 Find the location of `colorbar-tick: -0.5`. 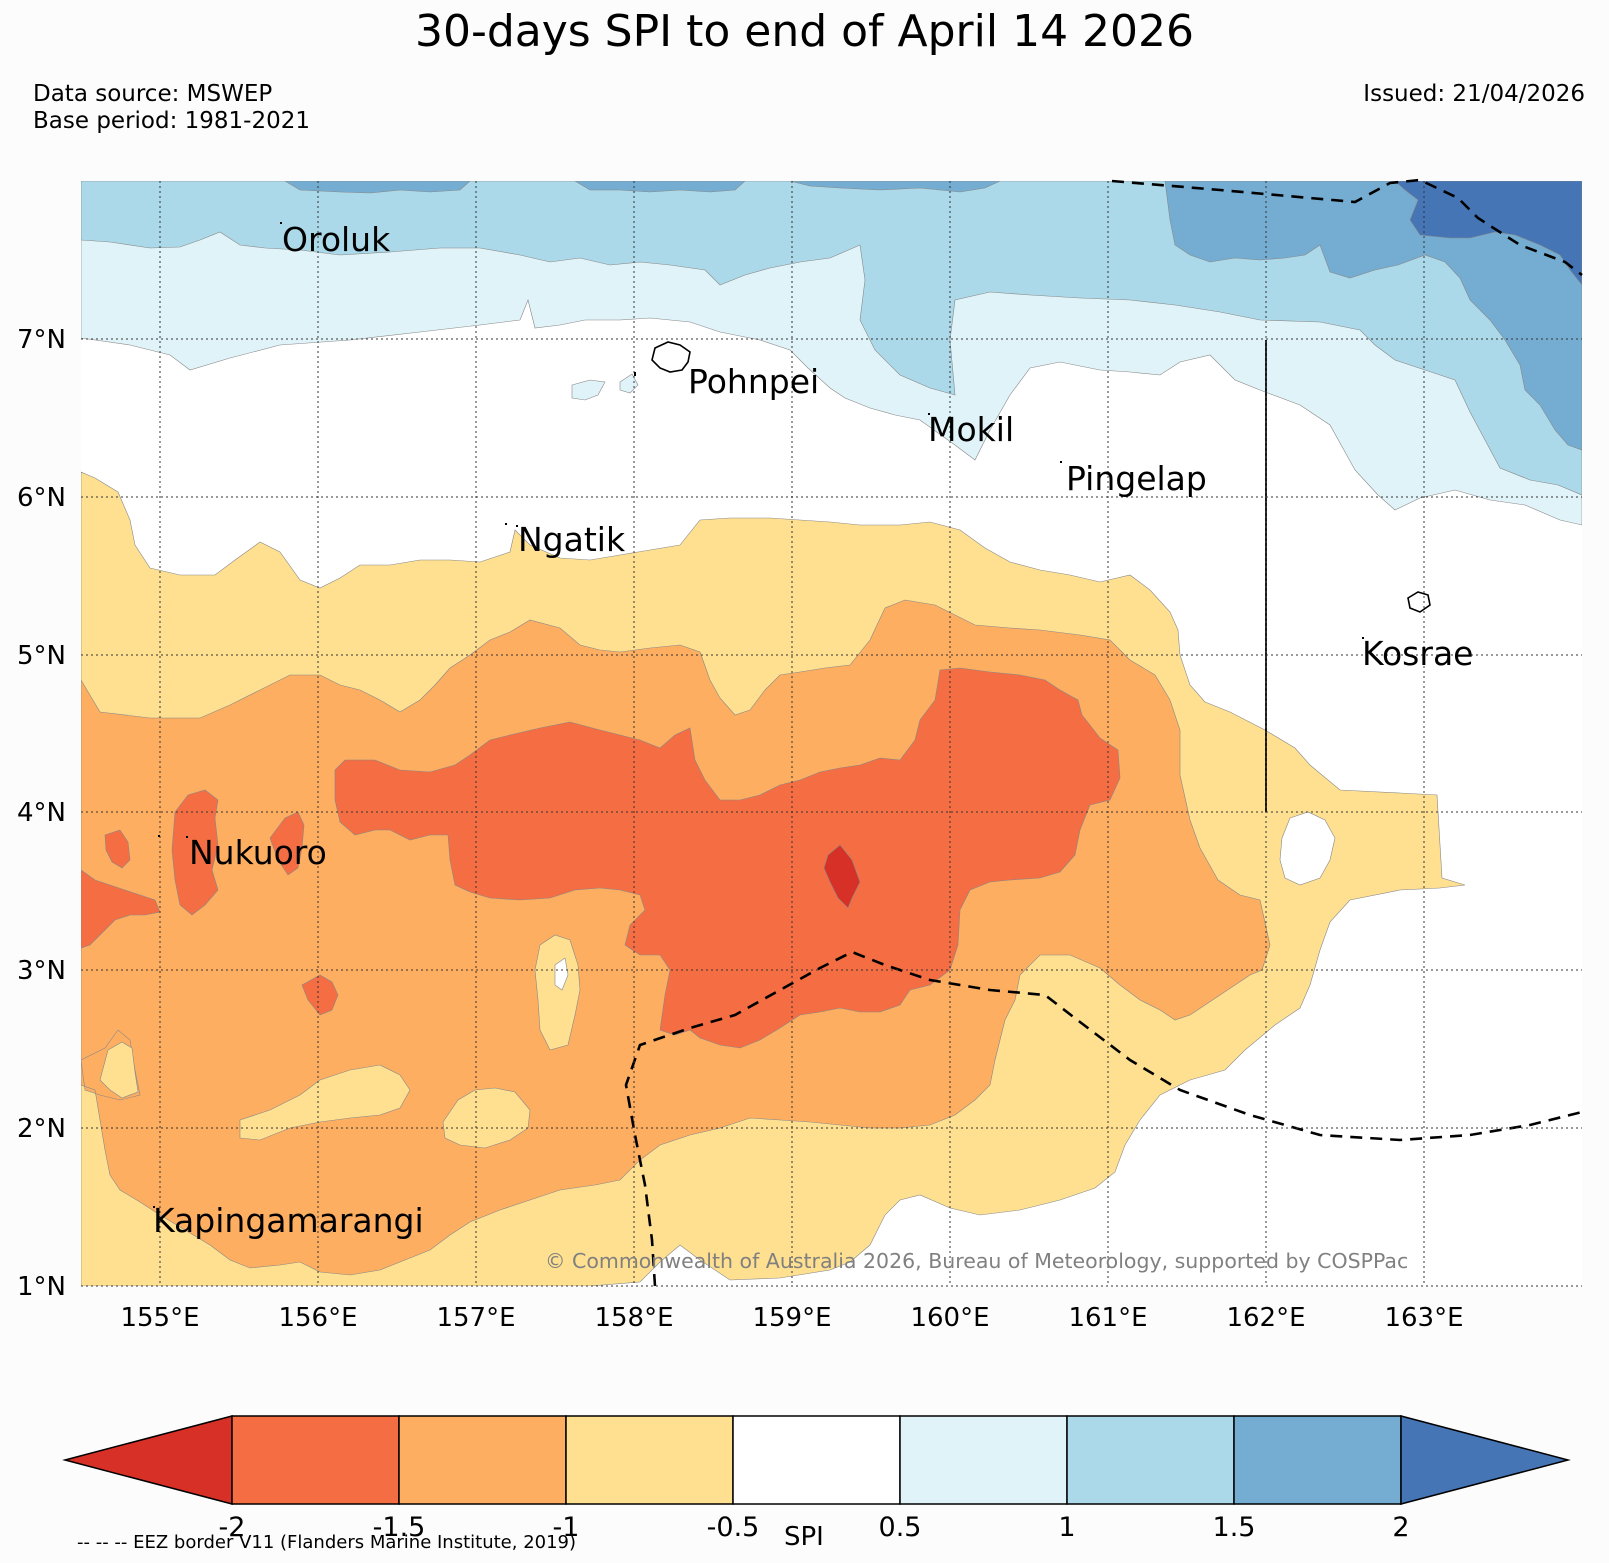

colorbar-tick: -0.5 is located at coordinates (733, 1527).